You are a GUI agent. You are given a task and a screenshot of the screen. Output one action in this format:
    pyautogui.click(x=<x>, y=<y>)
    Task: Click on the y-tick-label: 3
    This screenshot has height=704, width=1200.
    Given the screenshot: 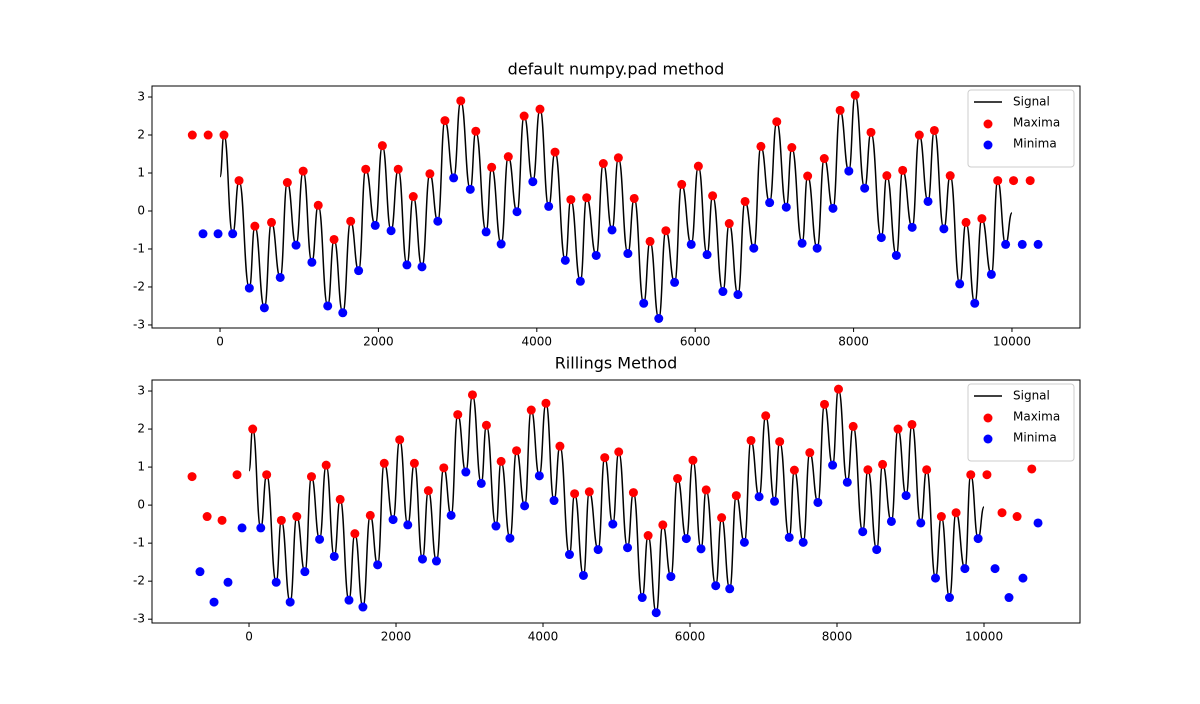 What is the action you would take?
    pyautogui.click(x=141, y=391)
    